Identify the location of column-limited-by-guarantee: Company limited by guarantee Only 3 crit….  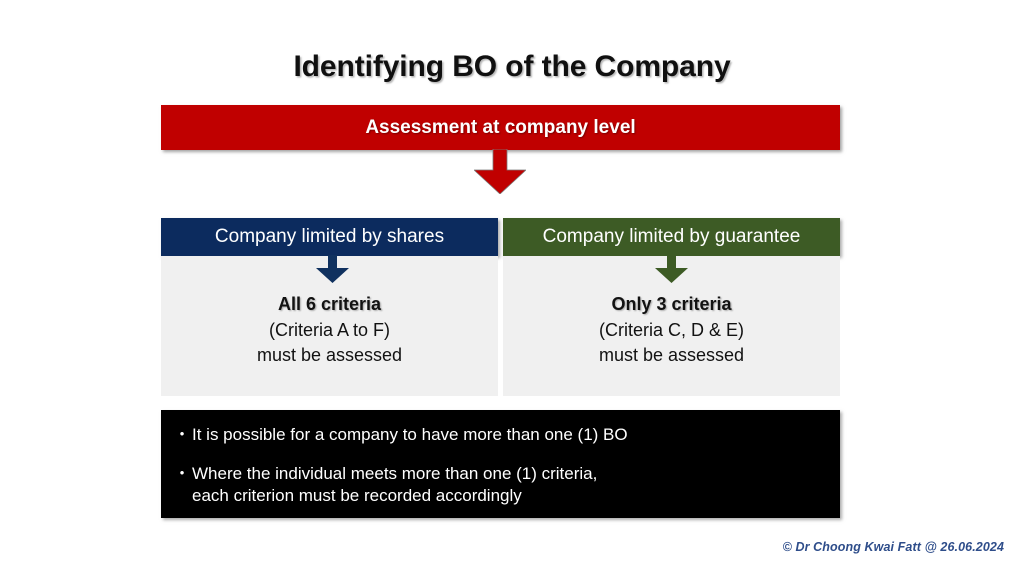
(671, 307).